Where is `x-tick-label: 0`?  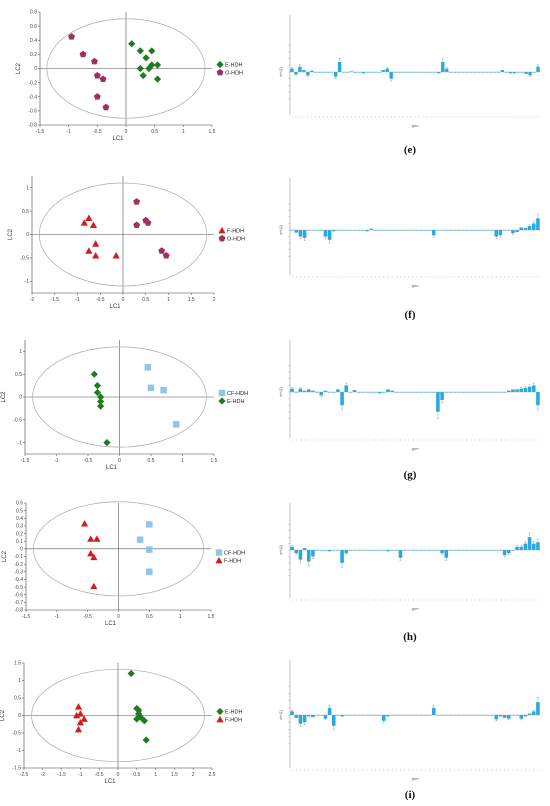
x-tick-label: 0 is located at coordinates (123, 300).